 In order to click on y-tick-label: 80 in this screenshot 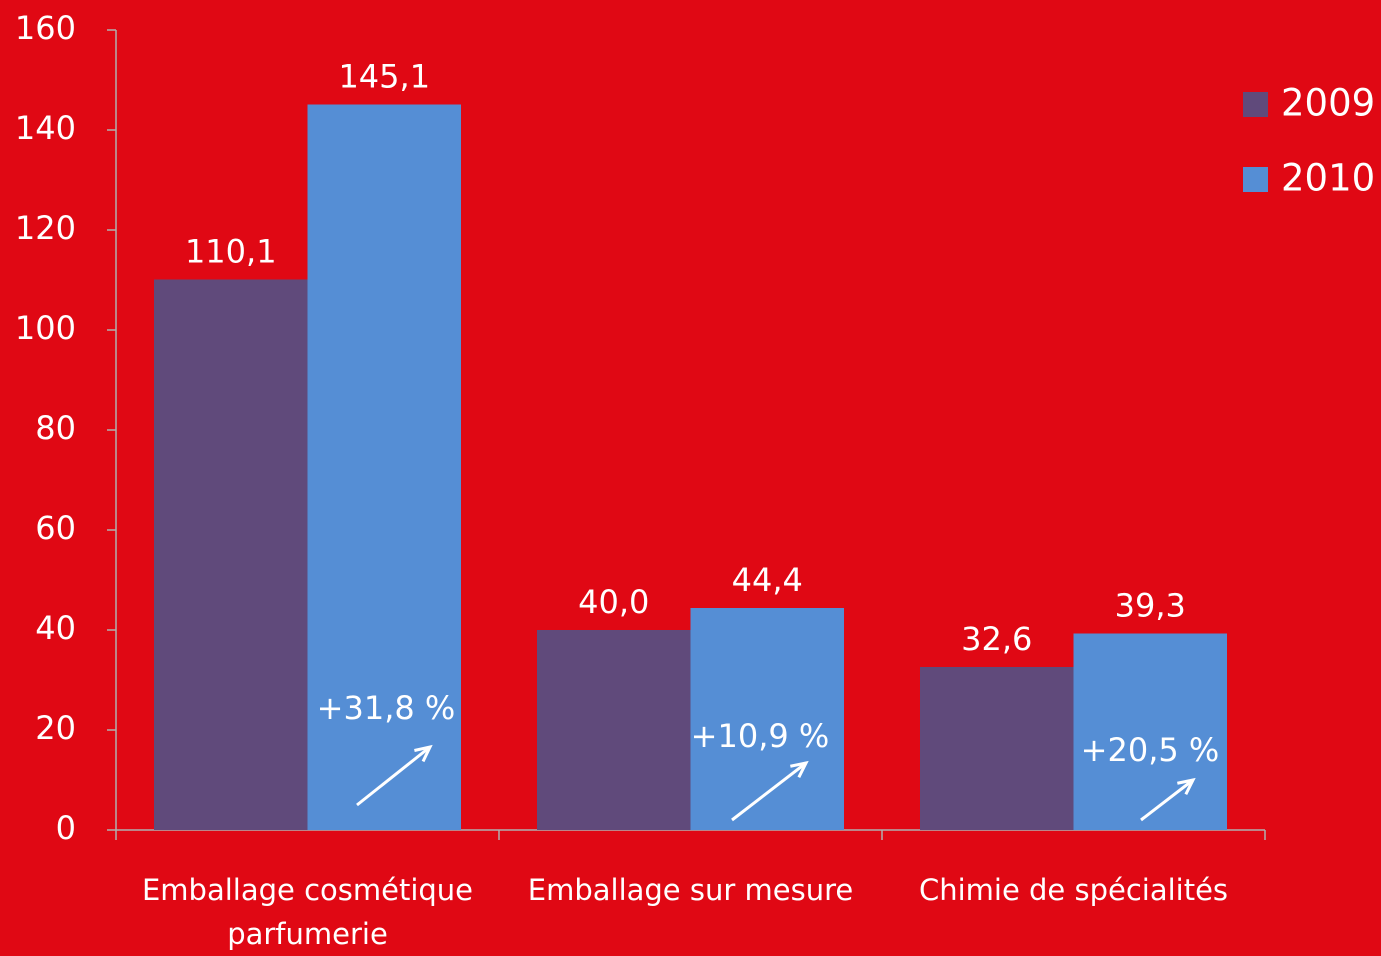, I will do `click(55, 428)`.